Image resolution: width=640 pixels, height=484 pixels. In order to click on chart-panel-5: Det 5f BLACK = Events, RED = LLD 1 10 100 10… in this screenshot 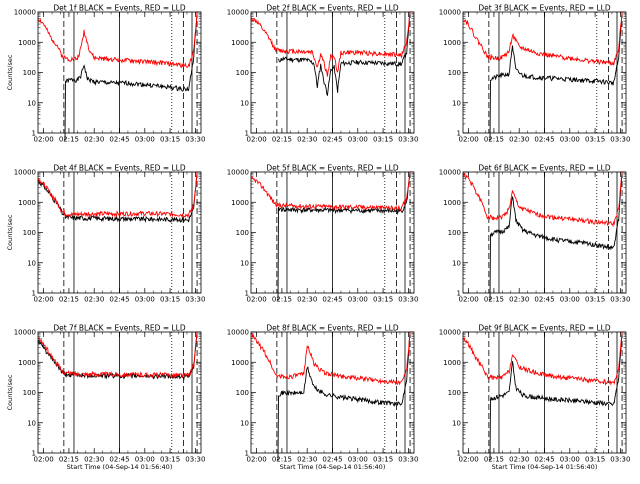, I will do `click(323, 234)`.